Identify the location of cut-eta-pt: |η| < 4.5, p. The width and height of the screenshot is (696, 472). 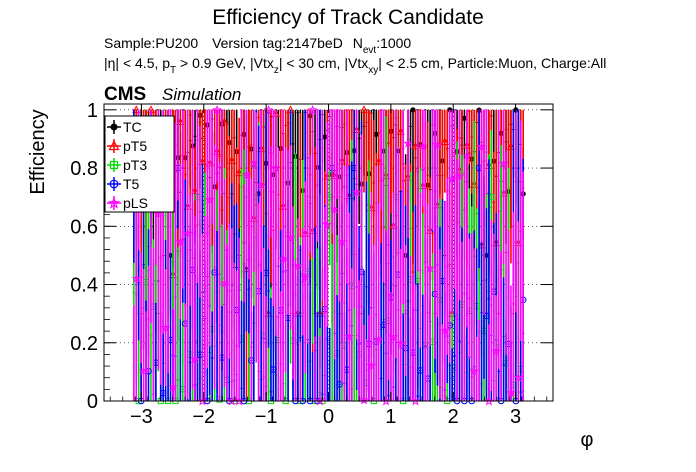
(137, 63).